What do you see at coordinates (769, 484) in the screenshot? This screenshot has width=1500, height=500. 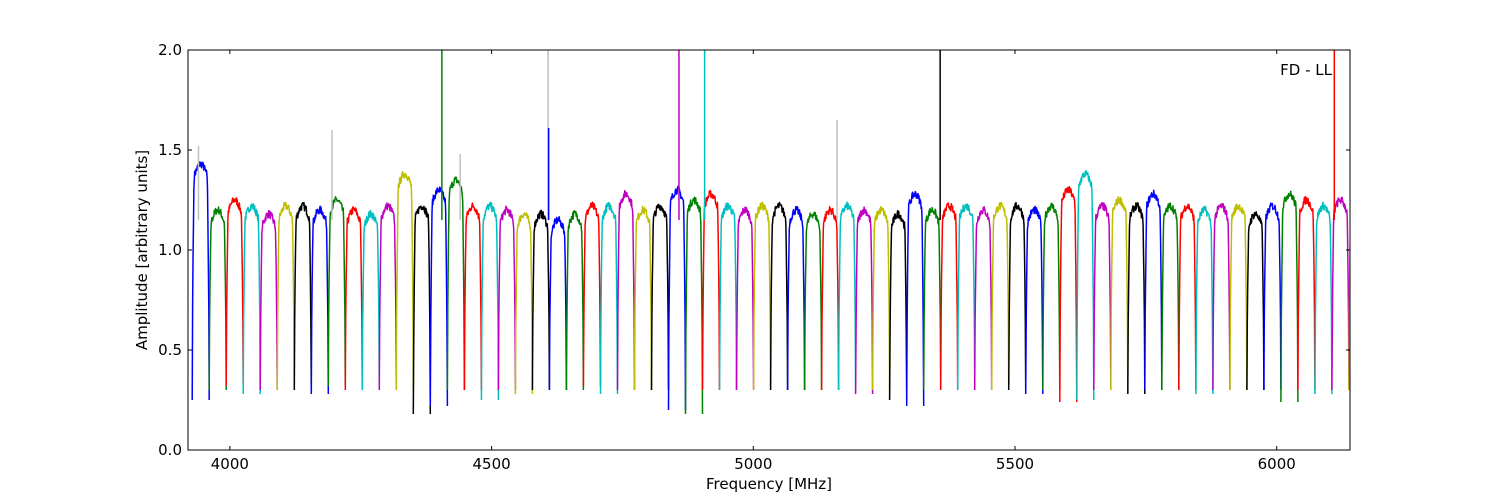 I see `x-axis-label: Frequency [MHz]` at bounding box center [769, 484].